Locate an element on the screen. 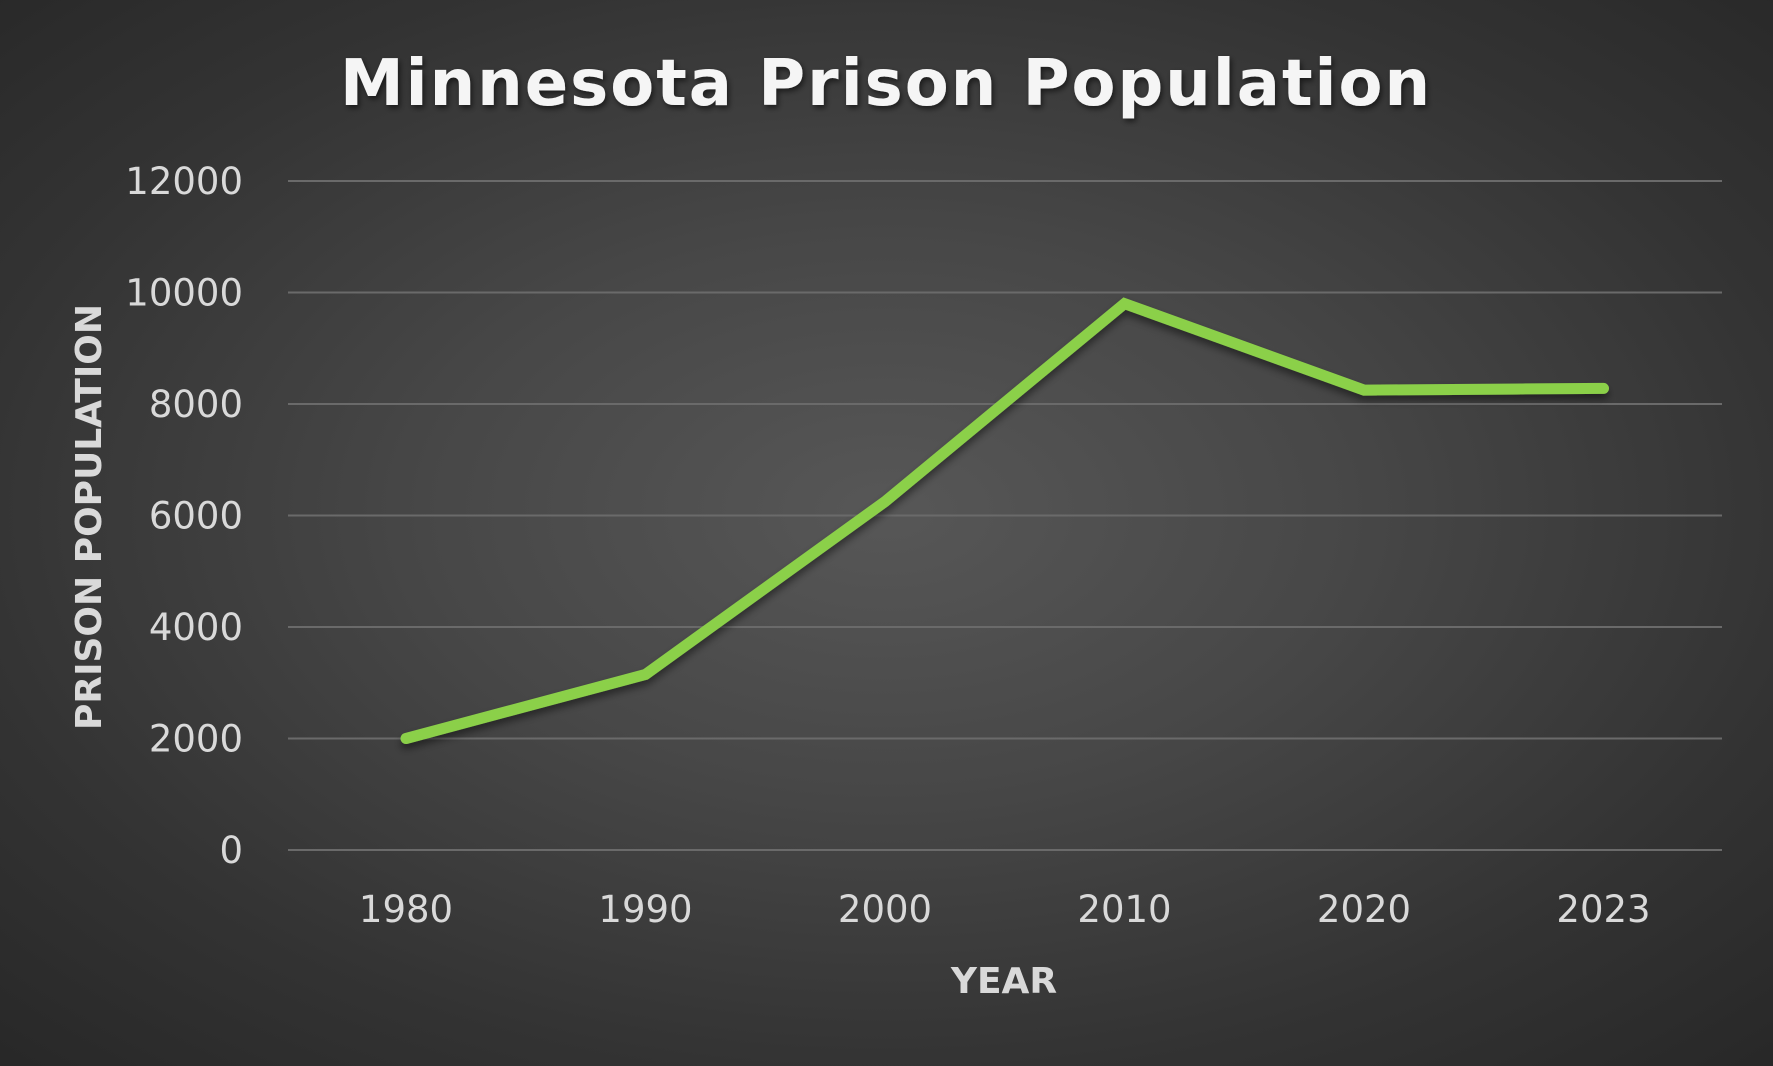  x-tick-label: 1980 is located at coordinates (406, 909).